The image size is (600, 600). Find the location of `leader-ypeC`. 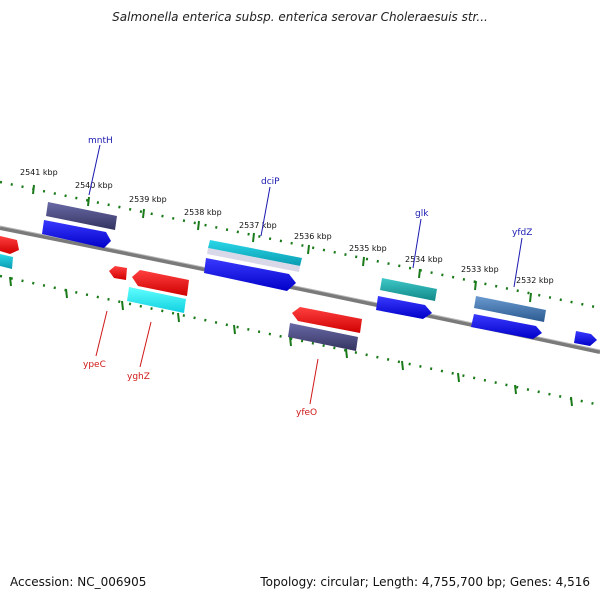

leader-ypeC is located at coordinates (101, 333).